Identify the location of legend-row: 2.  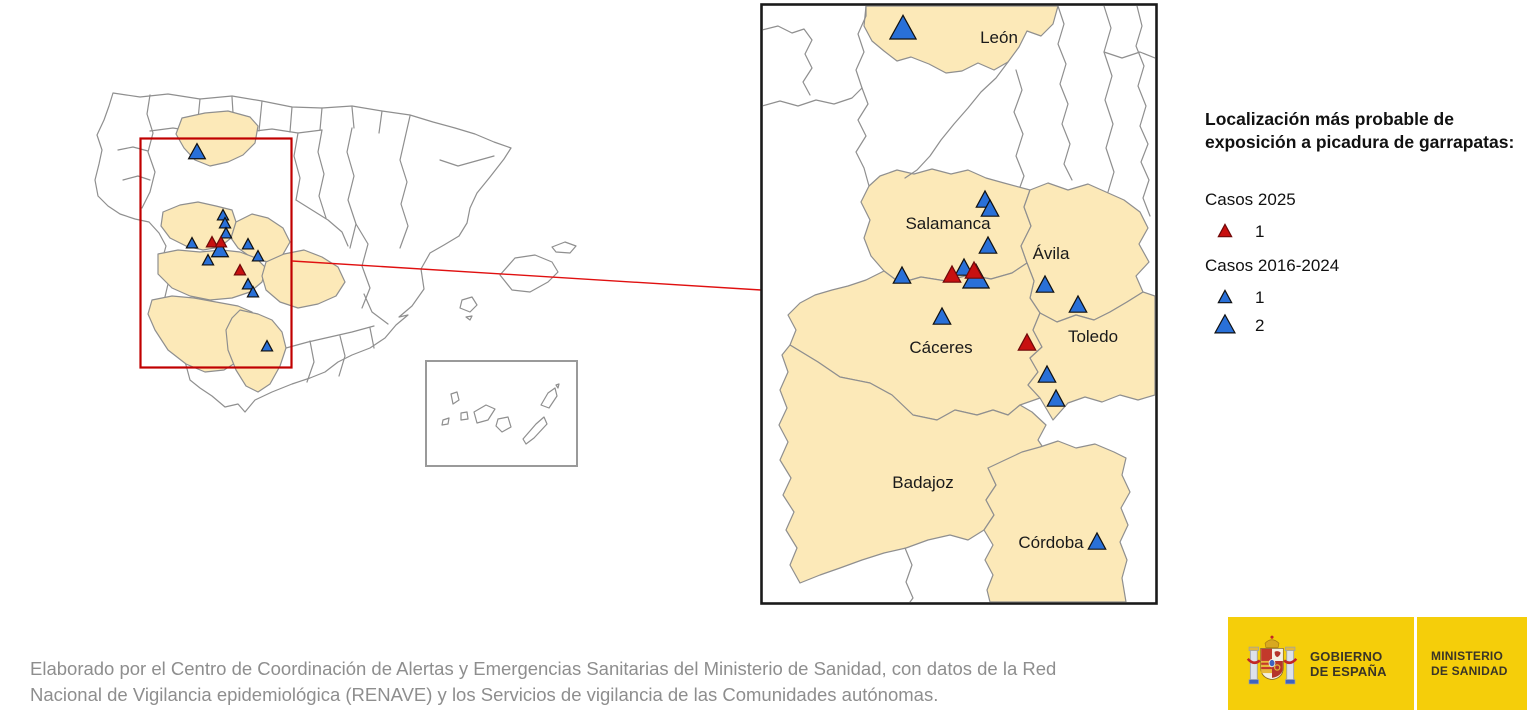
(1361, 326).